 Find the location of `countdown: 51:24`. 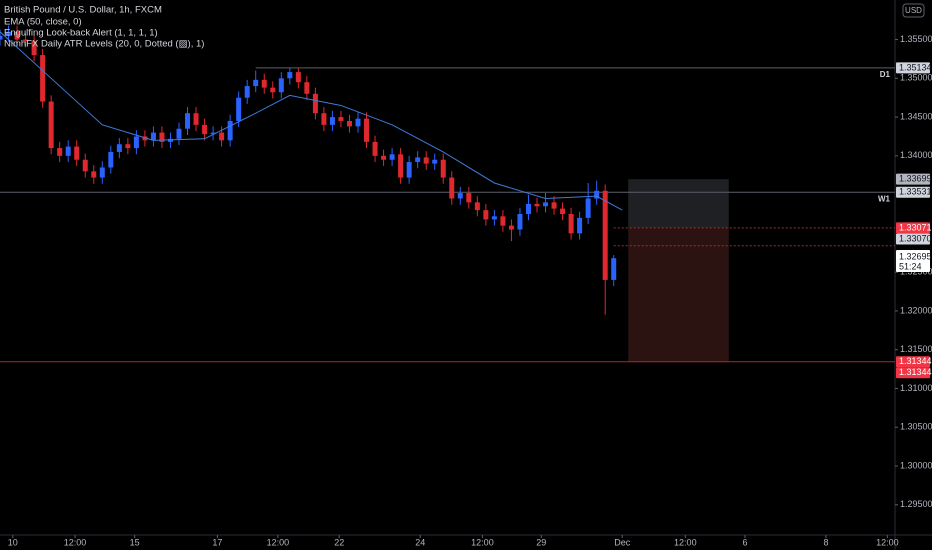

countdown: 51:24 is located at coordinates (910, 266).